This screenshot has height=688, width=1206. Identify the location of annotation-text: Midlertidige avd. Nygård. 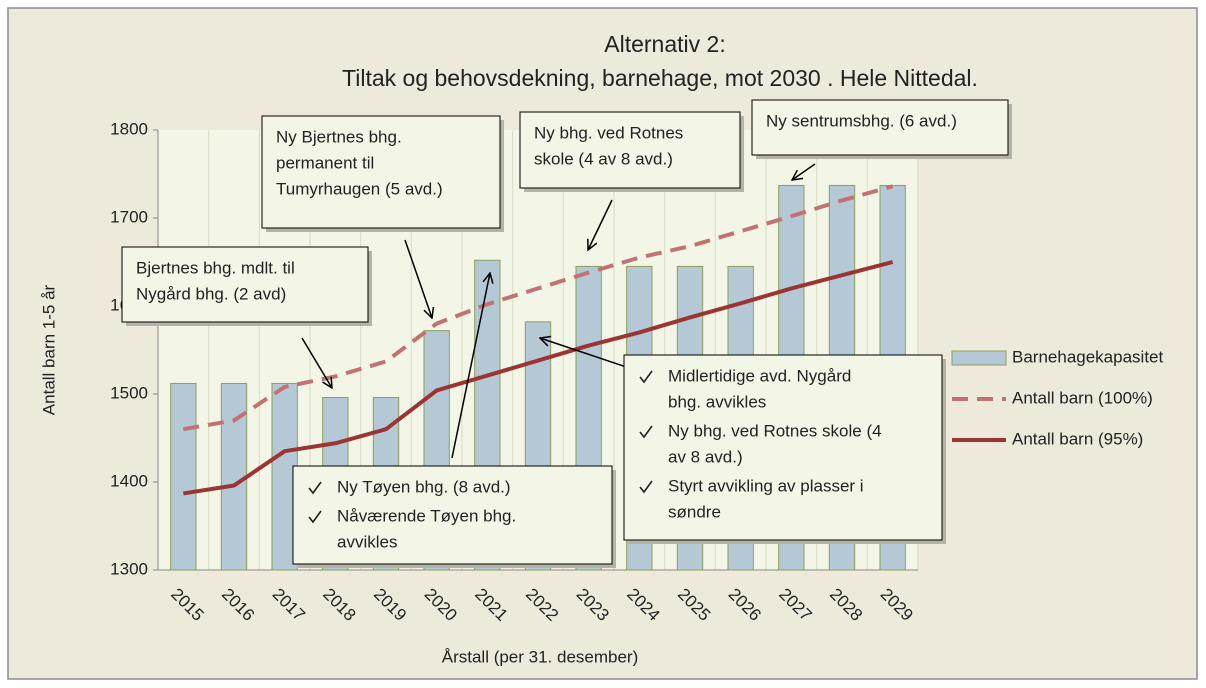
(759, 375).